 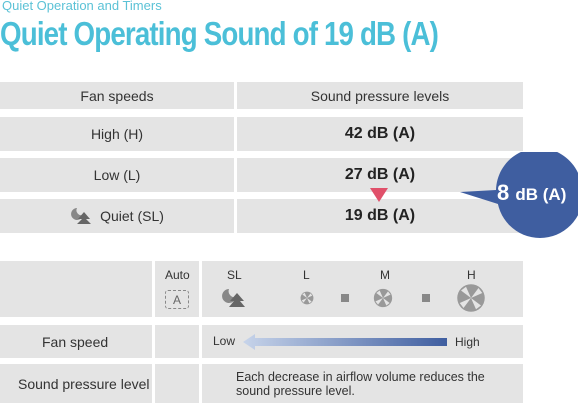 I want to click on mode-auto-cell, so click(x=177, y=289).